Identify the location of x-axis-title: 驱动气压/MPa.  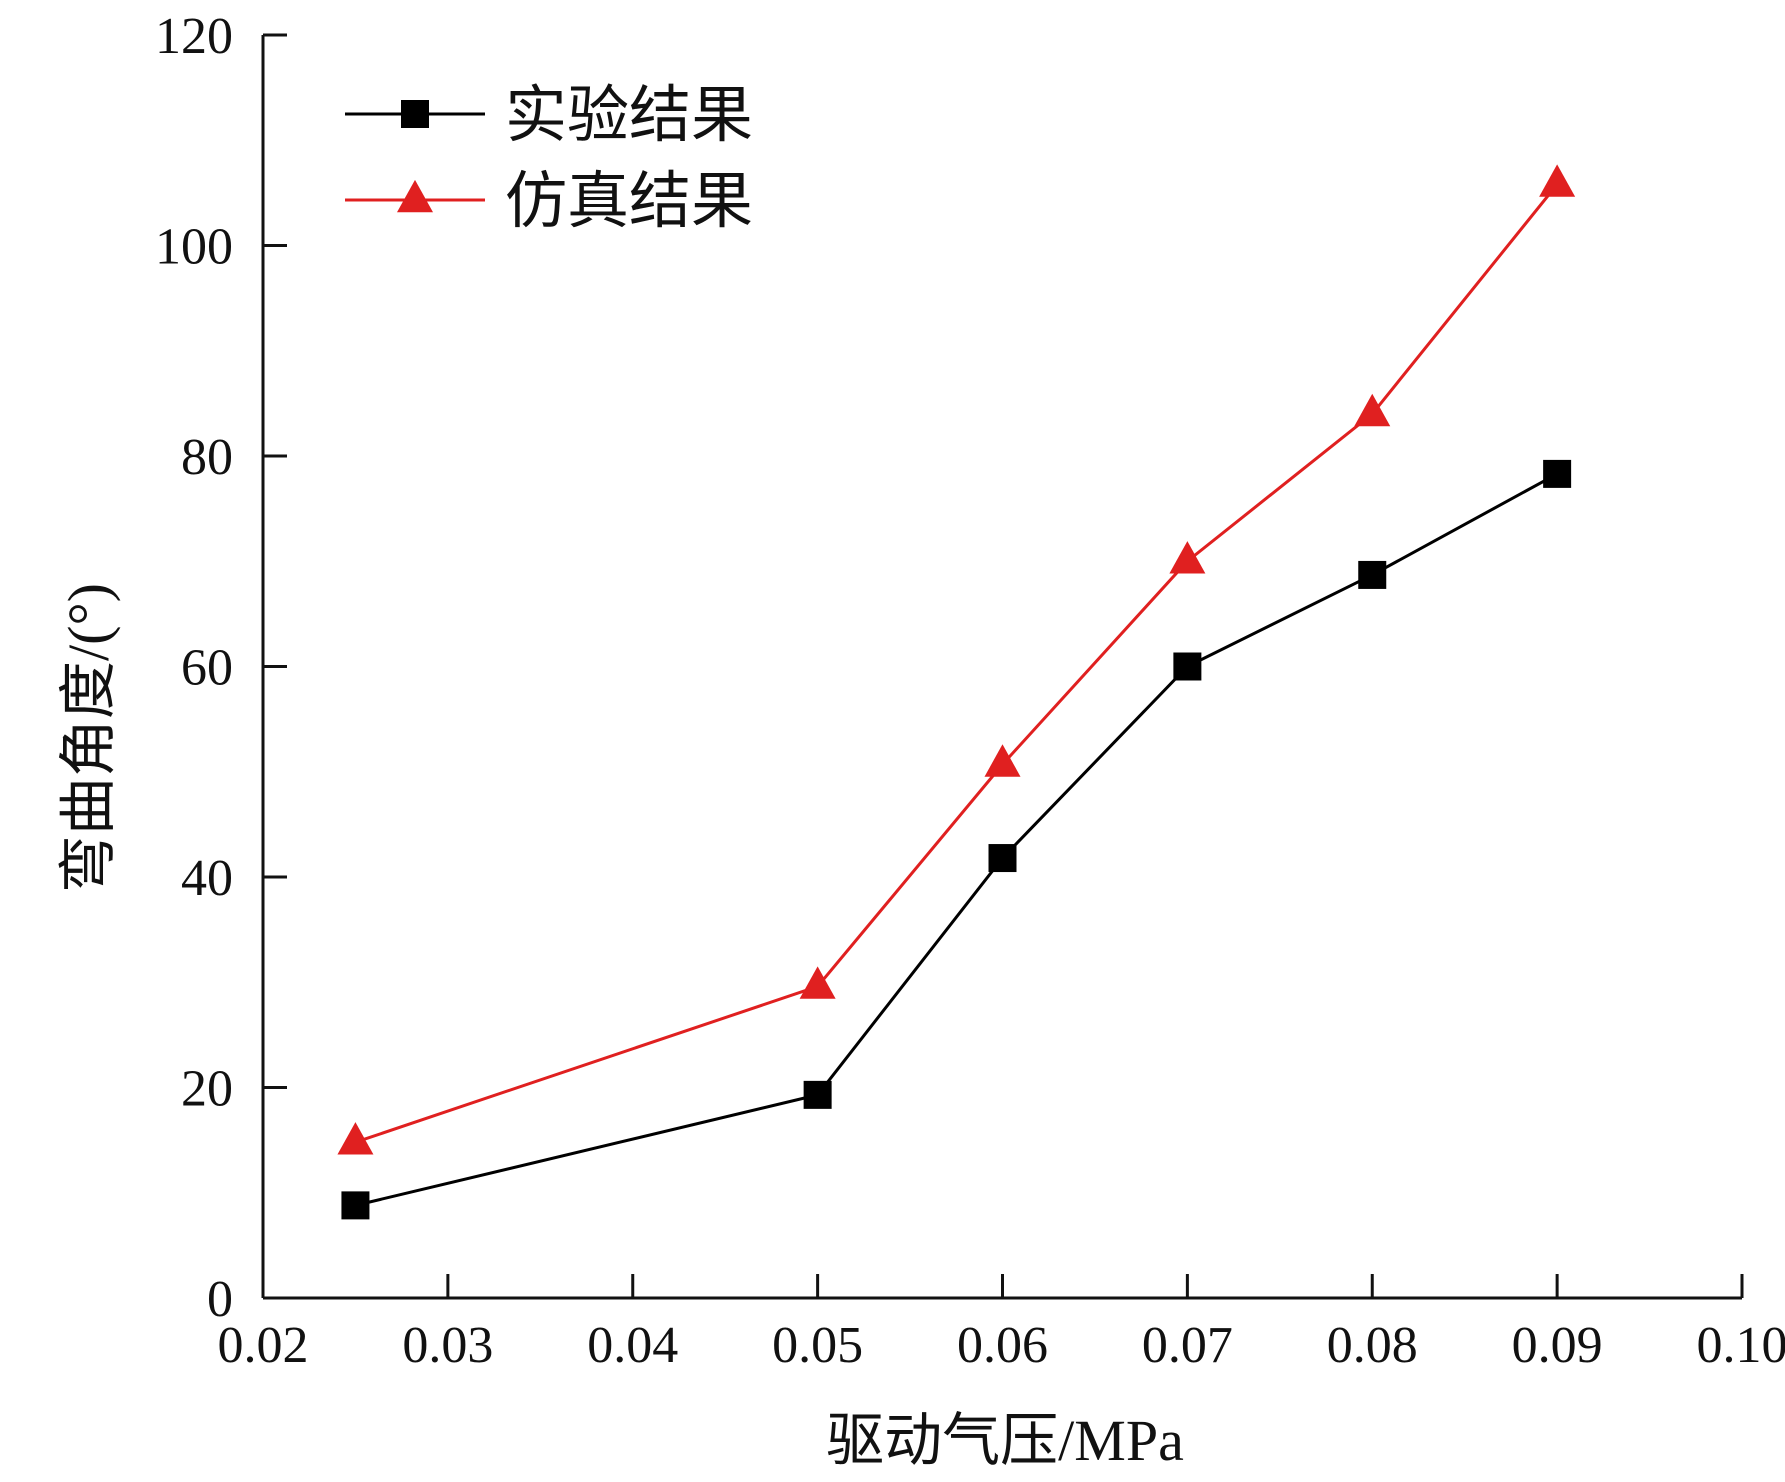
(1005, 1440).